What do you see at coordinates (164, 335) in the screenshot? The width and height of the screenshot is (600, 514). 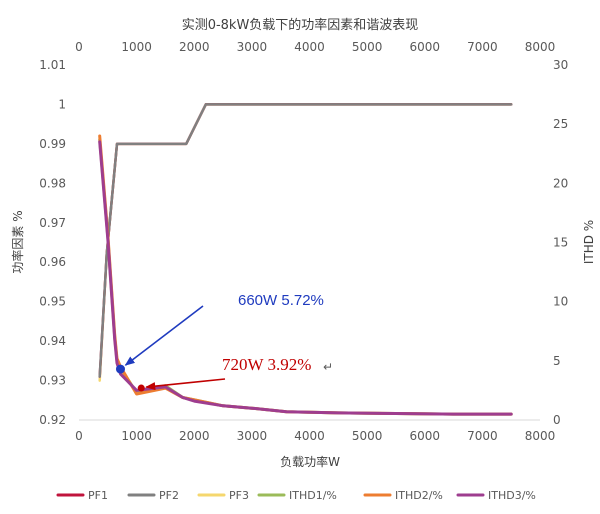 I see `annotation-arrow-660w` at bounding box center [164, 335].